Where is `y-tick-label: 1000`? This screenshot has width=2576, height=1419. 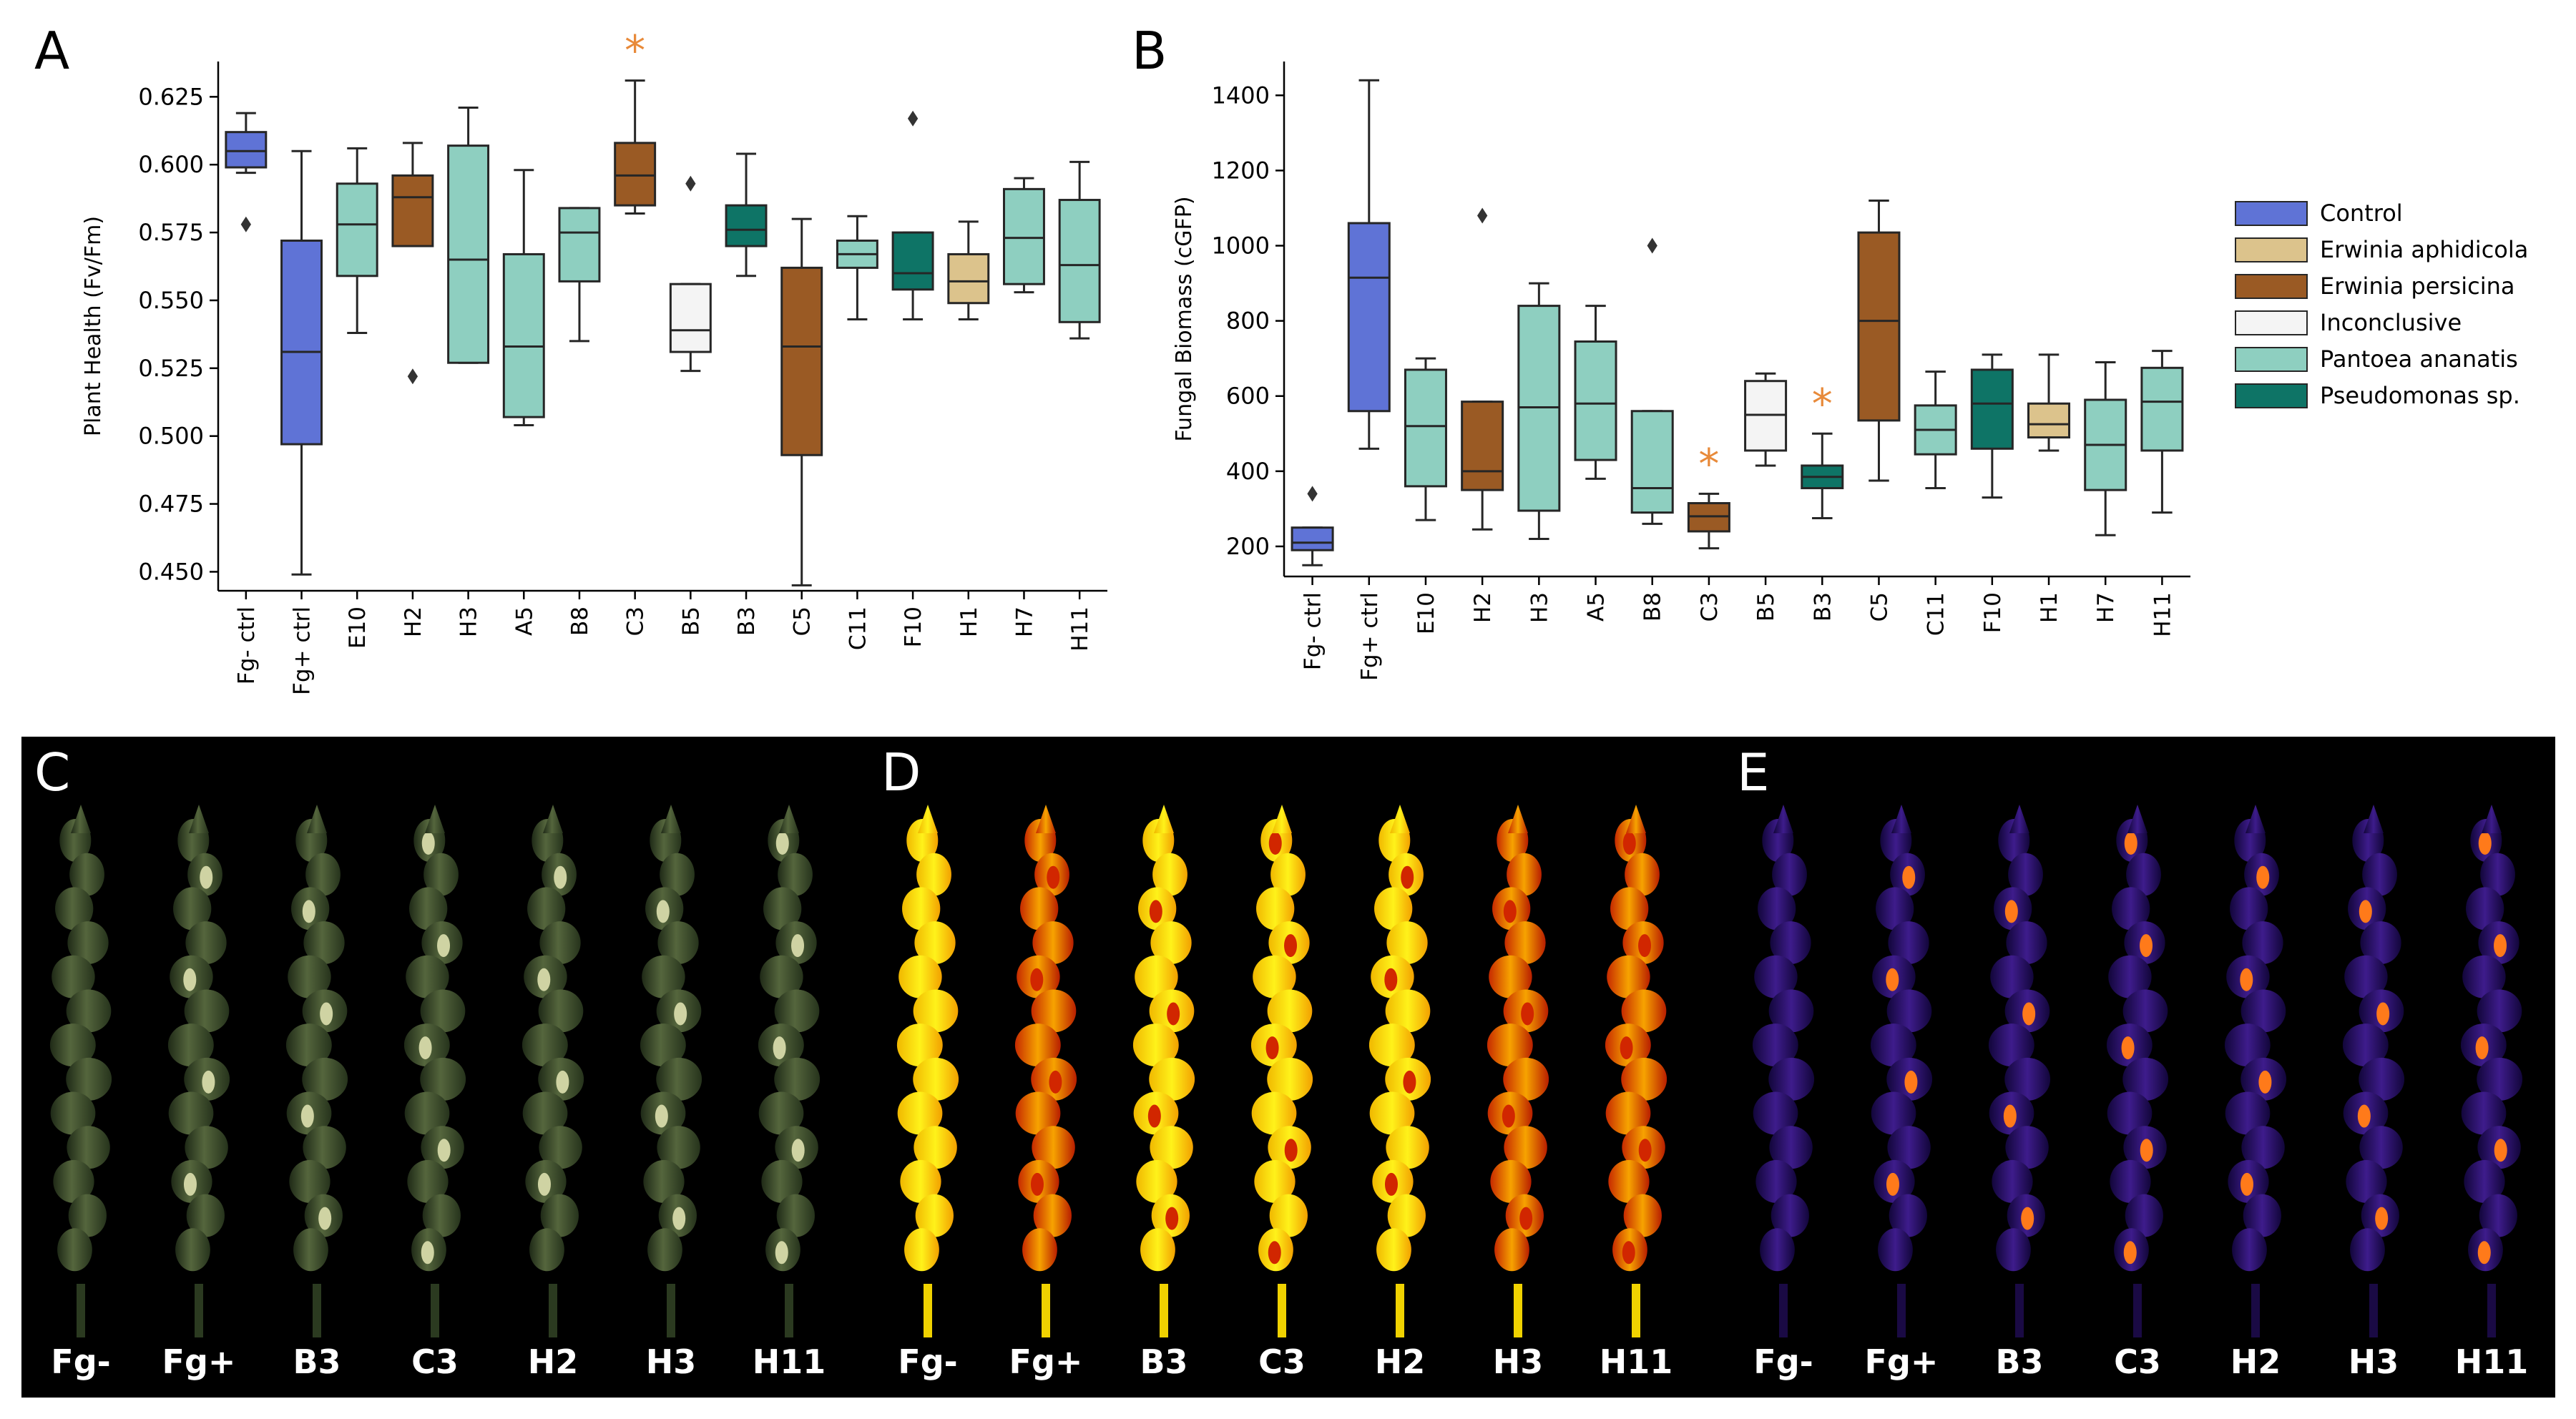
y-tick-label: 1000 is located at coordinates (1241, 246).